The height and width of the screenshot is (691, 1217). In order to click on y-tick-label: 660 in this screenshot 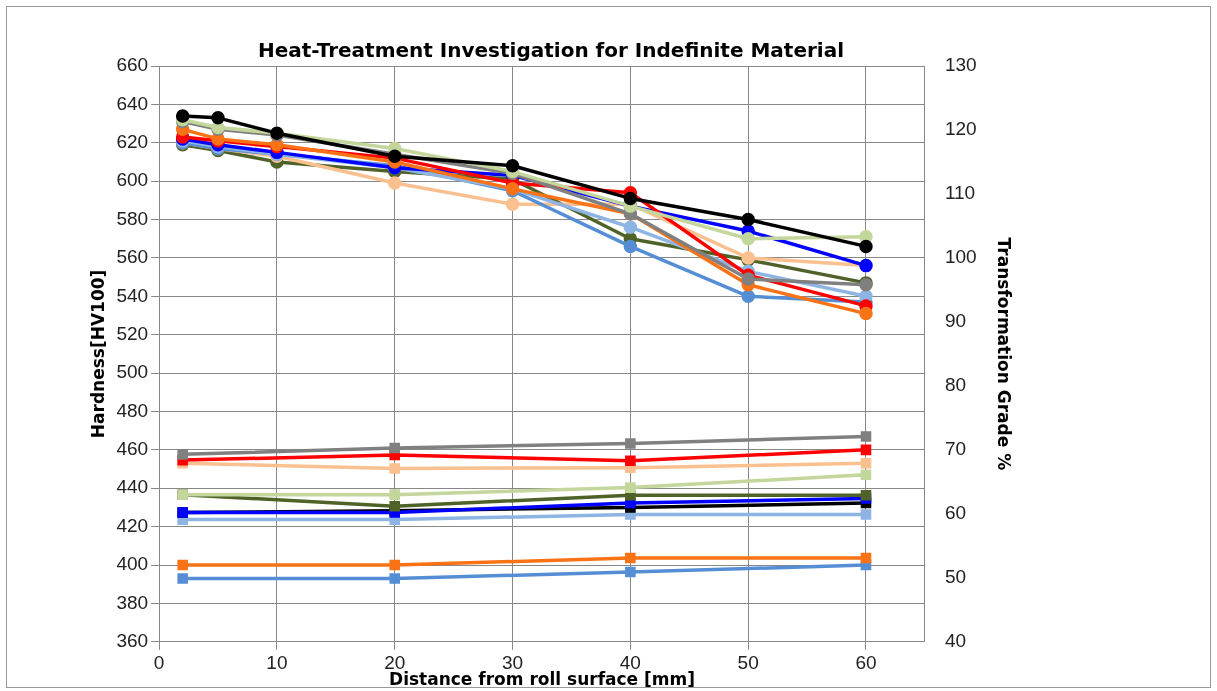, I will do `click(132, 65)`.